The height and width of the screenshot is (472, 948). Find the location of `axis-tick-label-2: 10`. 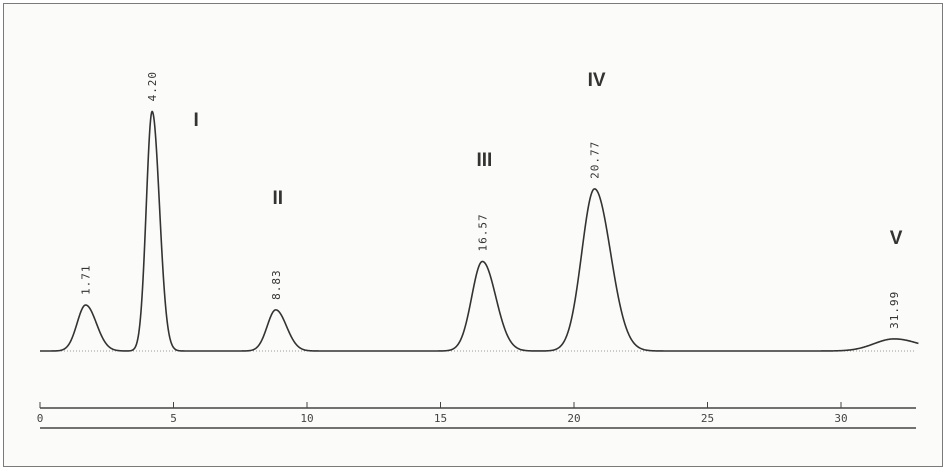

axis-tick-label-2: 10 is located at coordinates (306, 418).